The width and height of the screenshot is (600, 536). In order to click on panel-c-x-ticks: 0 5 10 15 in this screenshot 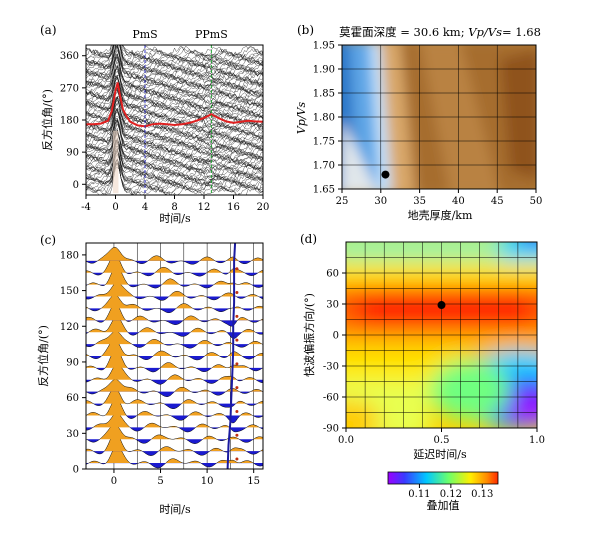, I will do `click(185, 478)`.